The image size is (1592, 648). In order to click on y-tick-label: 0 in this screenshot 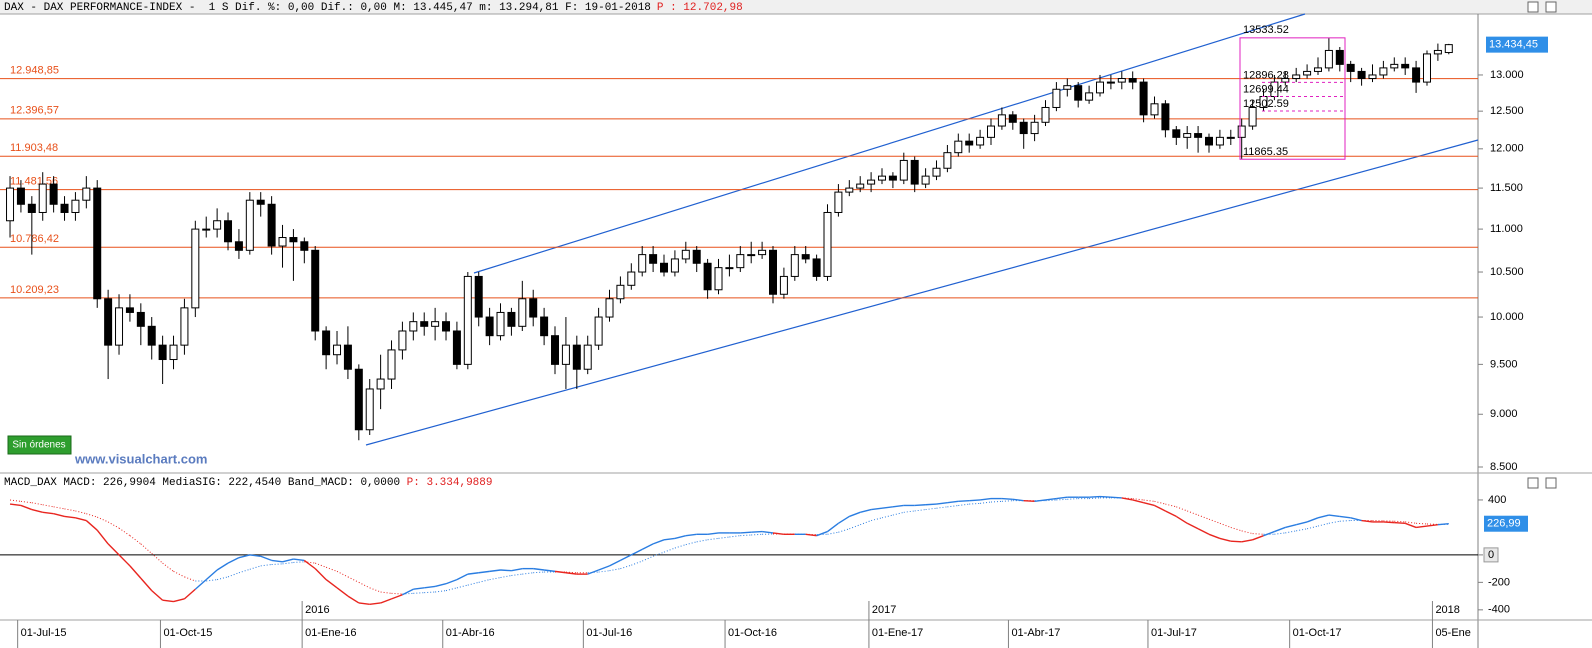, I will do `click(1491, 555)`.